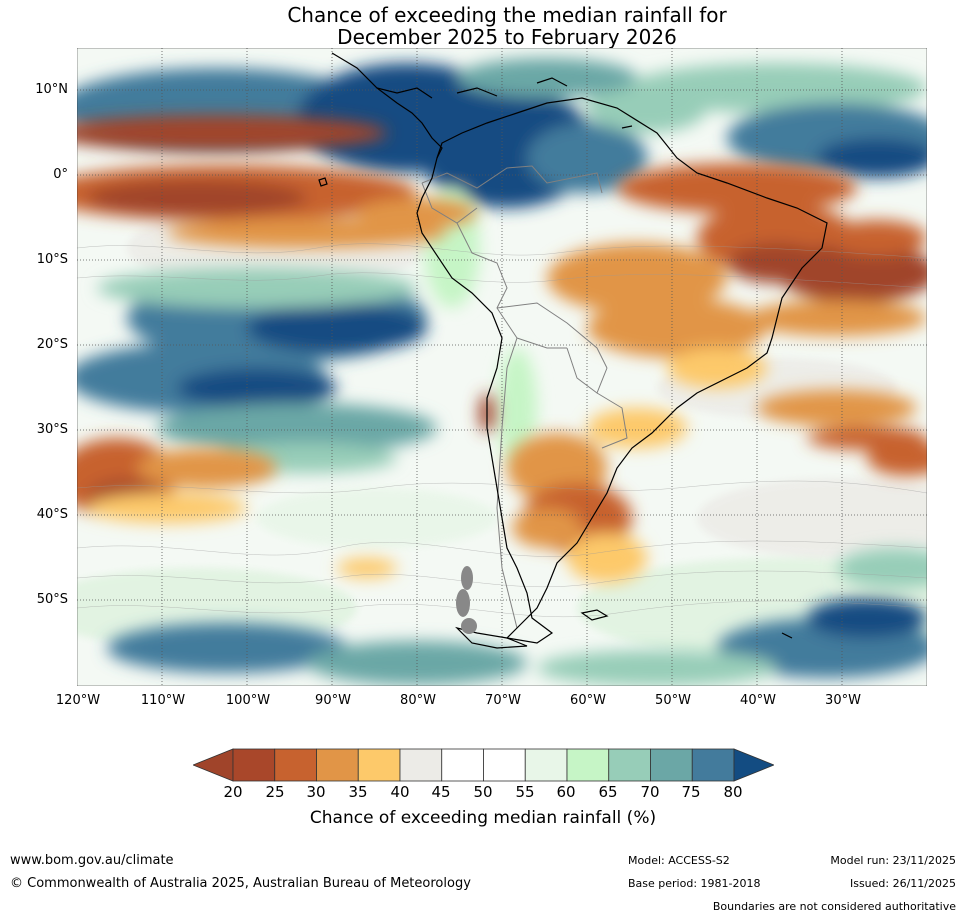 The height and width of the screenshot is (919, 965). Describe the element at coordinates (758, 700) in the screenshot. I see `lon-label-40w: 40°W` at that location.